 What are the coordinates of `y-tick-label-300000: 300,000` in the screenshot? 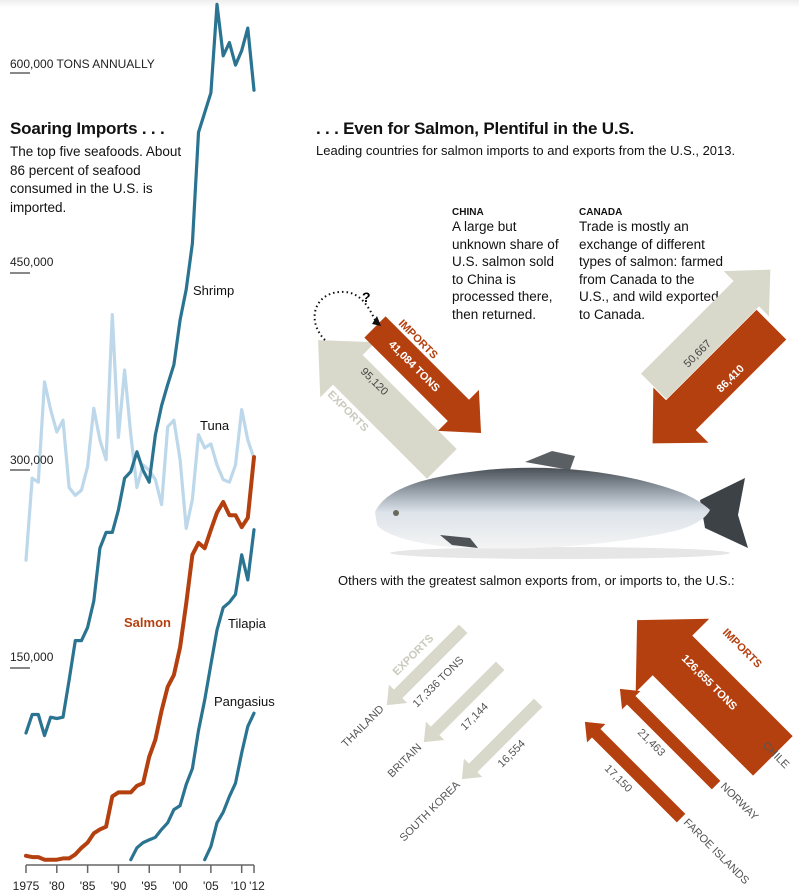 It's located at (32, 460).